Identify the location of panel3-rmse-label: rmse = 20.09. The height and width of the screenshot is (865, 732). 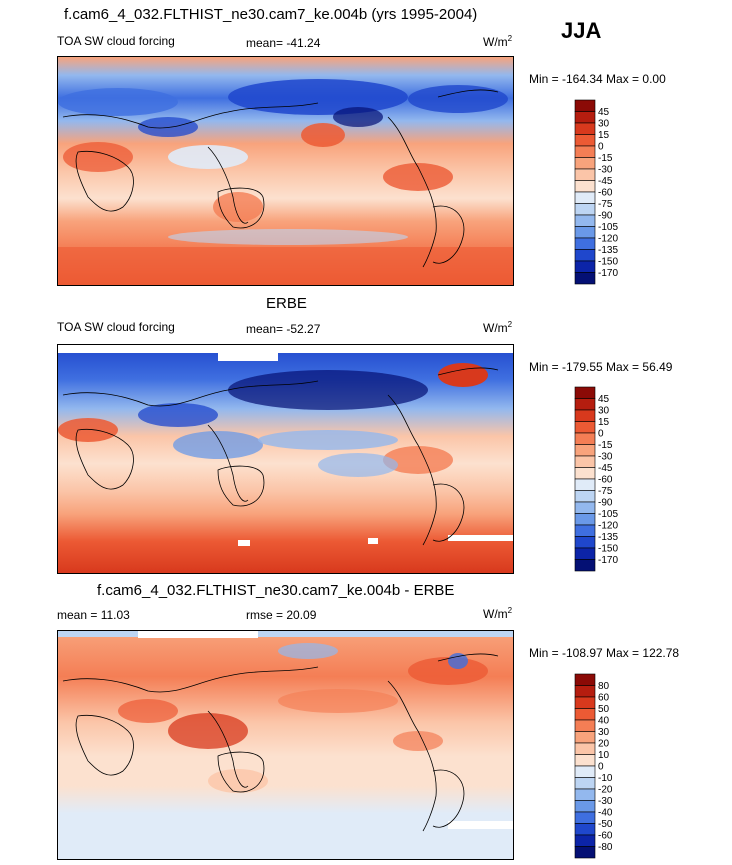
(281, 615).